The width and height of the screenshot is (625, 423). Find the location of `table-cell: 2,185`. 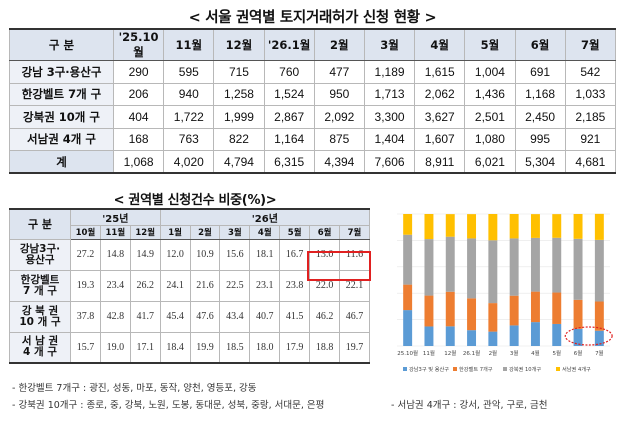

table-cell: 2,185 is located at coordinates (590, 117).